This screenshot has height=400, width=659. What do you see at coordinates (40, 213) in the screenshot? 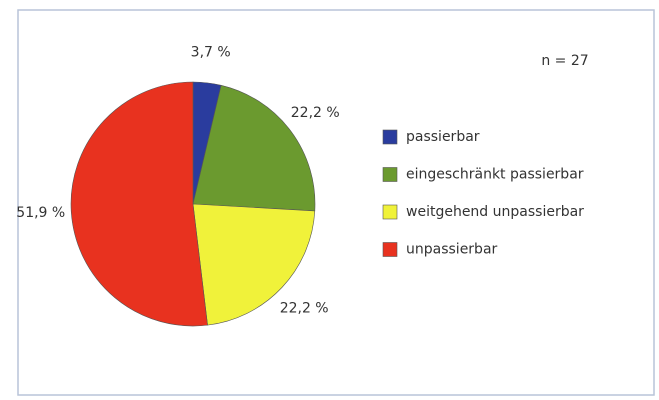
I see `data-label: 51,9 %` at bounding box center [40, 213].